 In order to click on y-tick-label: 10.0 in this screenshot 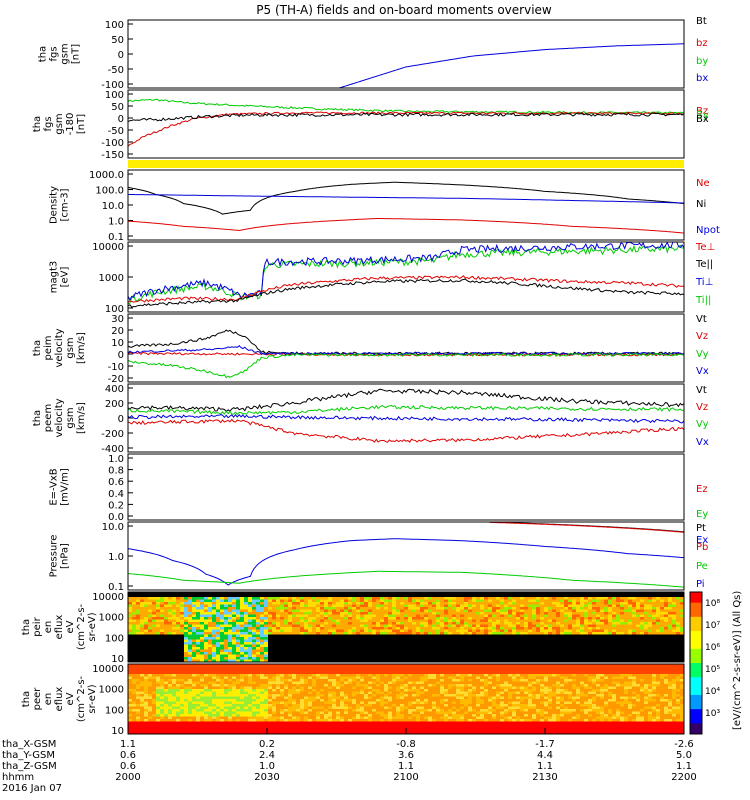, I will do `click(113, 527)`.